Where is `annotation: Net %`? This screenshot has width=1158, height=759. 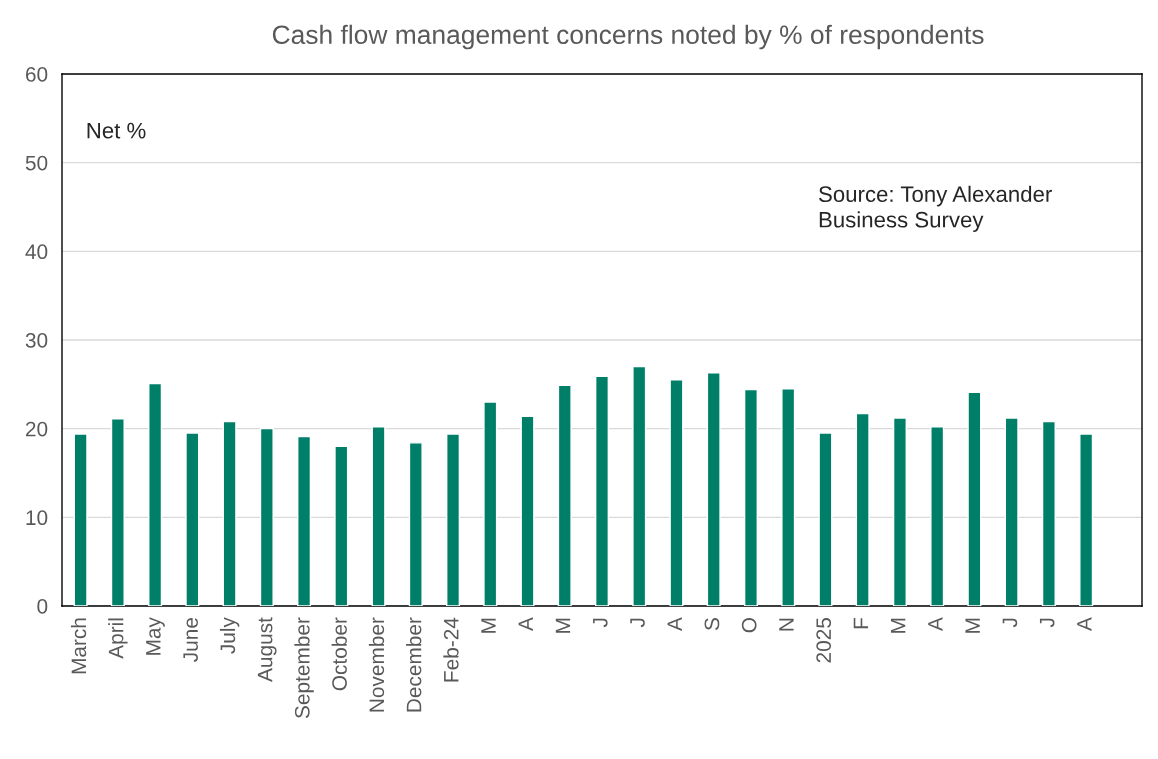 annotation: Net % is located at coordinates (116, 130).